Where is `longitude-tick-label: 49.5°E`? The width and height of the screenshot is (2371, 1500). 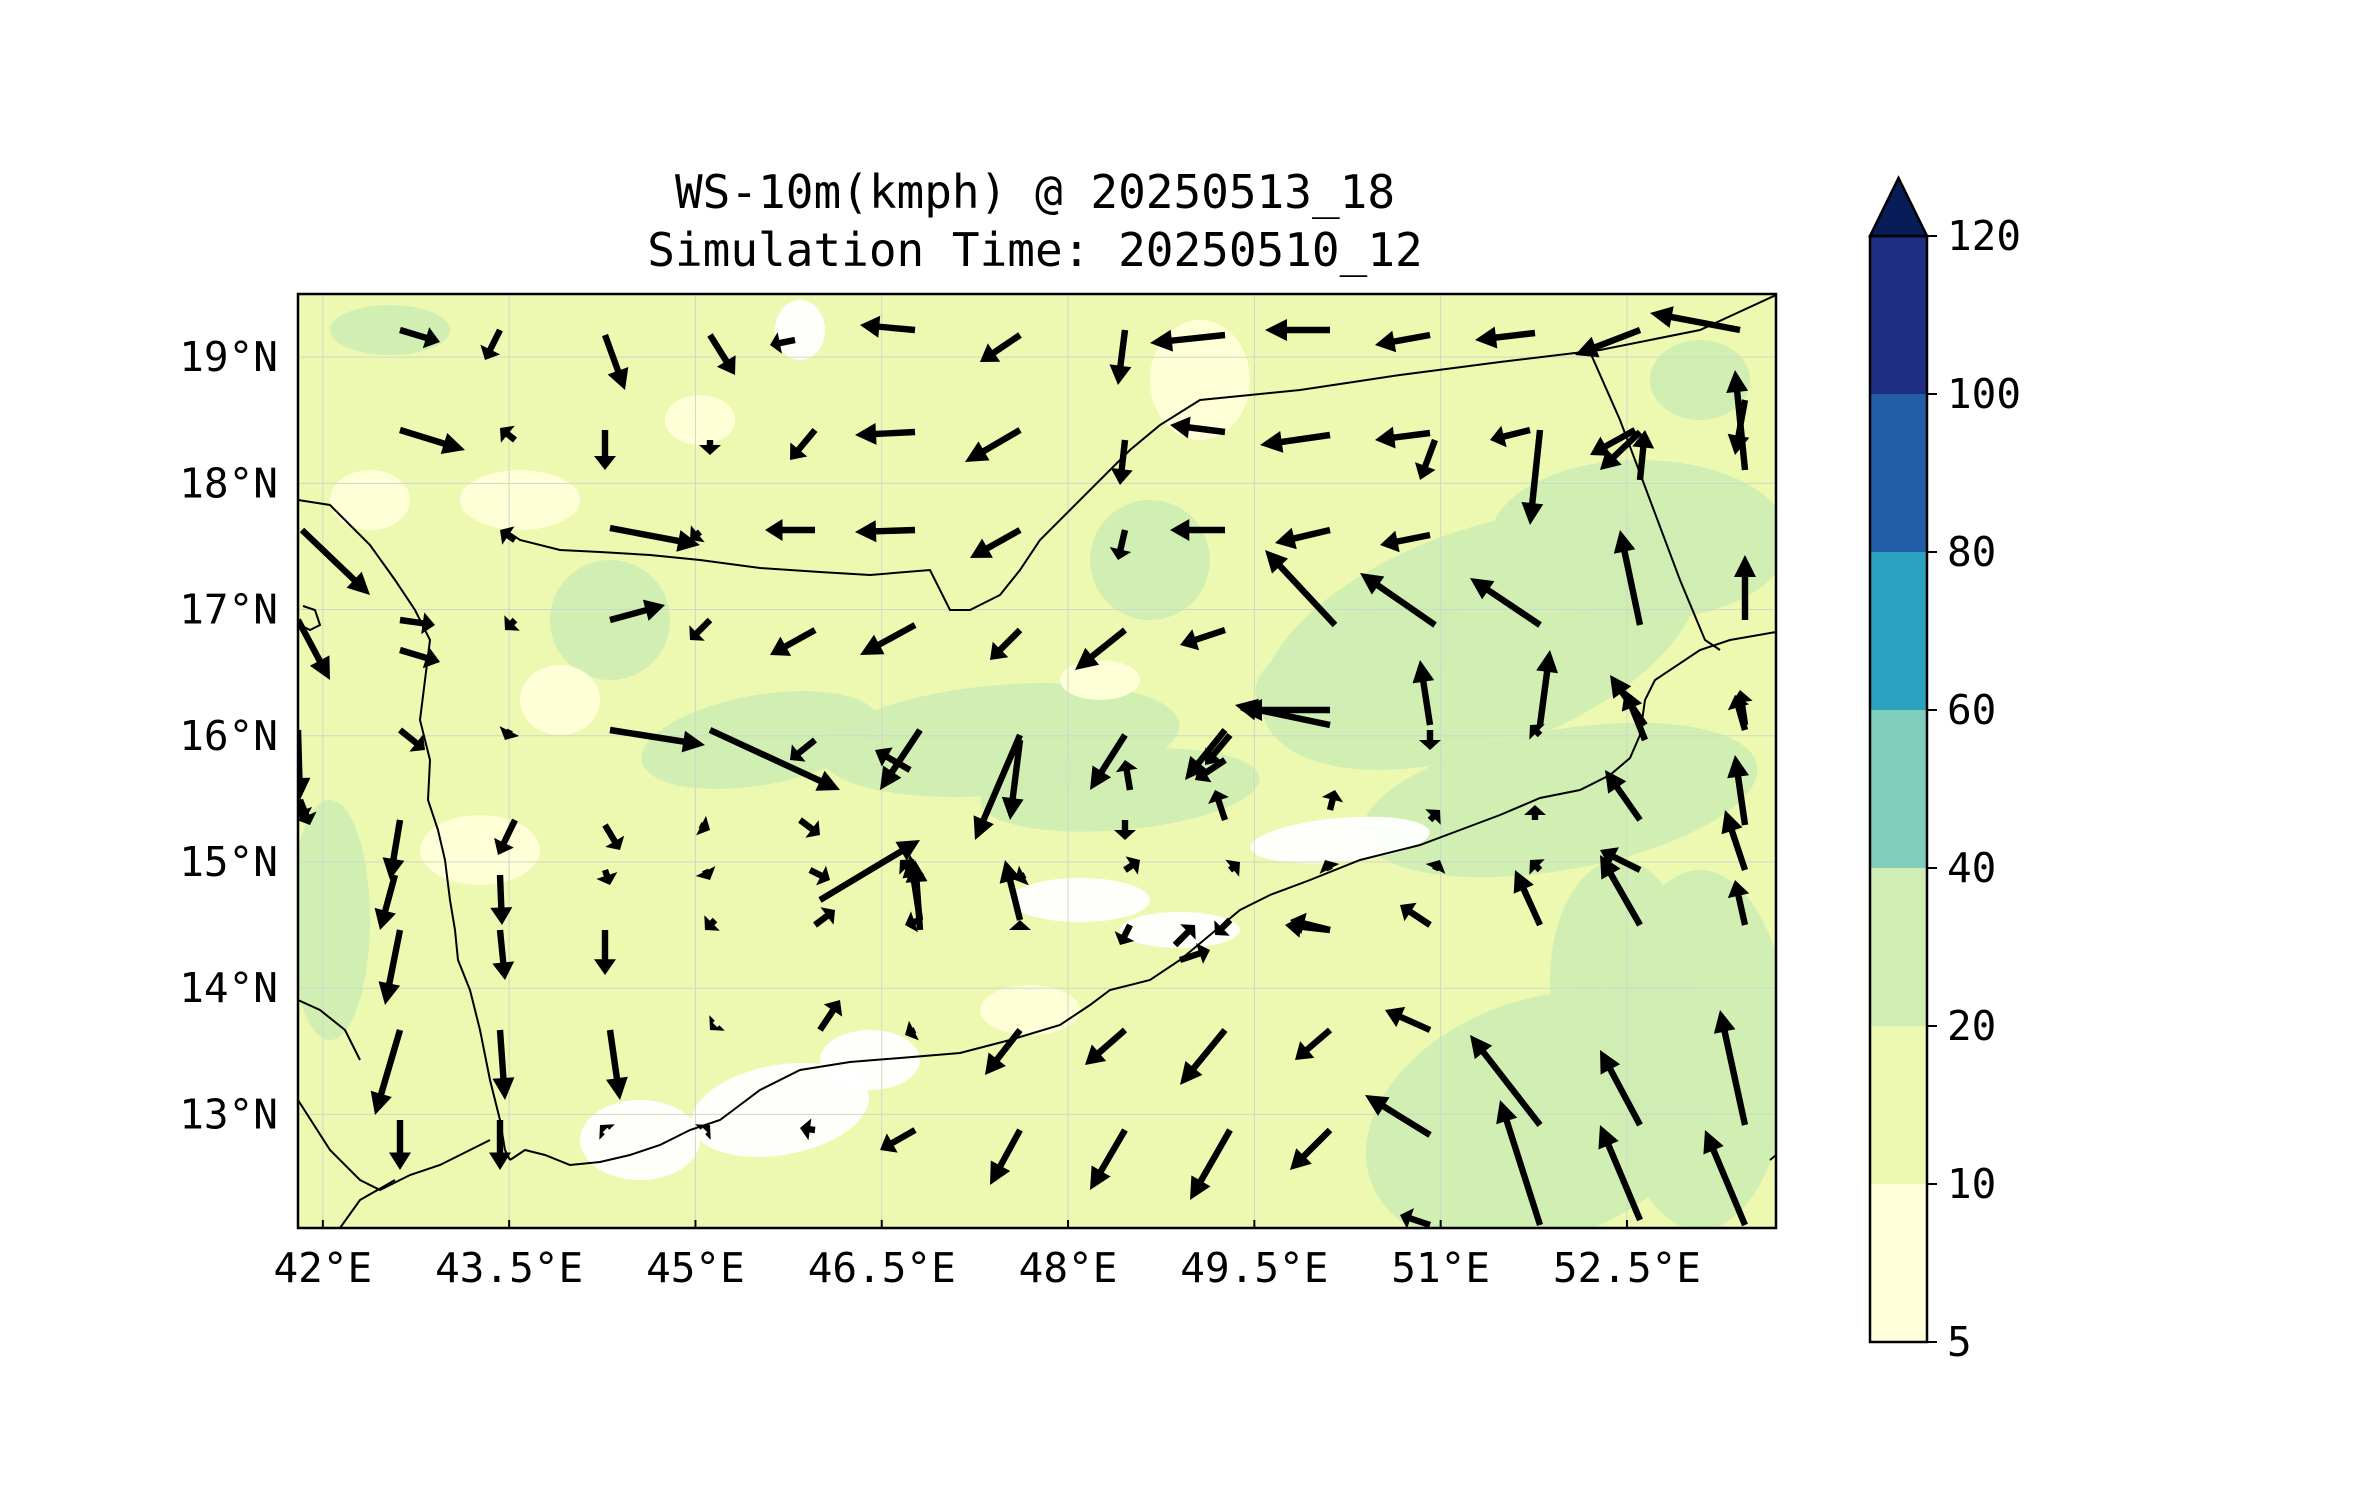
longitude-tick-label: 49.5°E is located at coordinates (1254, 1268).